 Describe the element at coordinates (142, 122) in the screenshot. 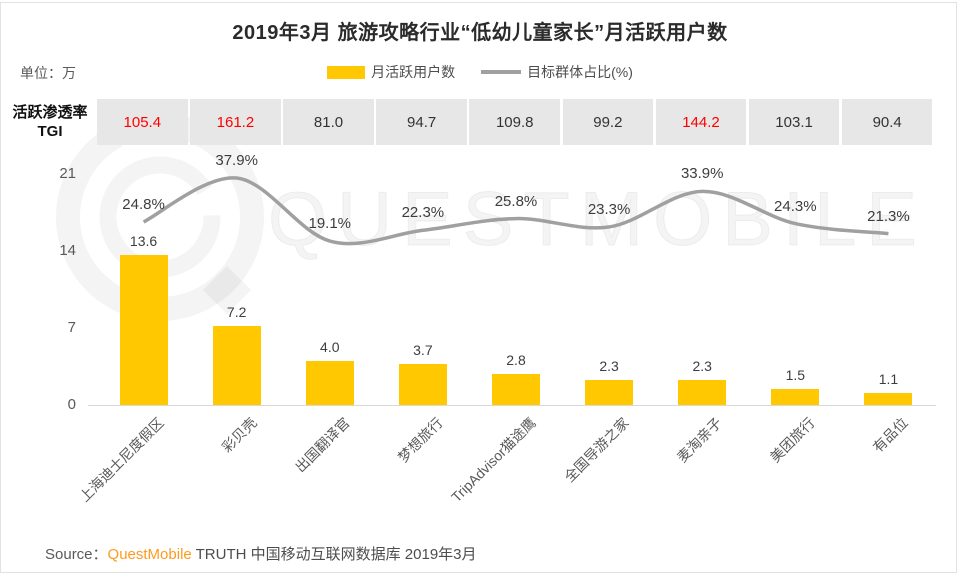

I see `tgi-value-cell: 105.4` at that location.